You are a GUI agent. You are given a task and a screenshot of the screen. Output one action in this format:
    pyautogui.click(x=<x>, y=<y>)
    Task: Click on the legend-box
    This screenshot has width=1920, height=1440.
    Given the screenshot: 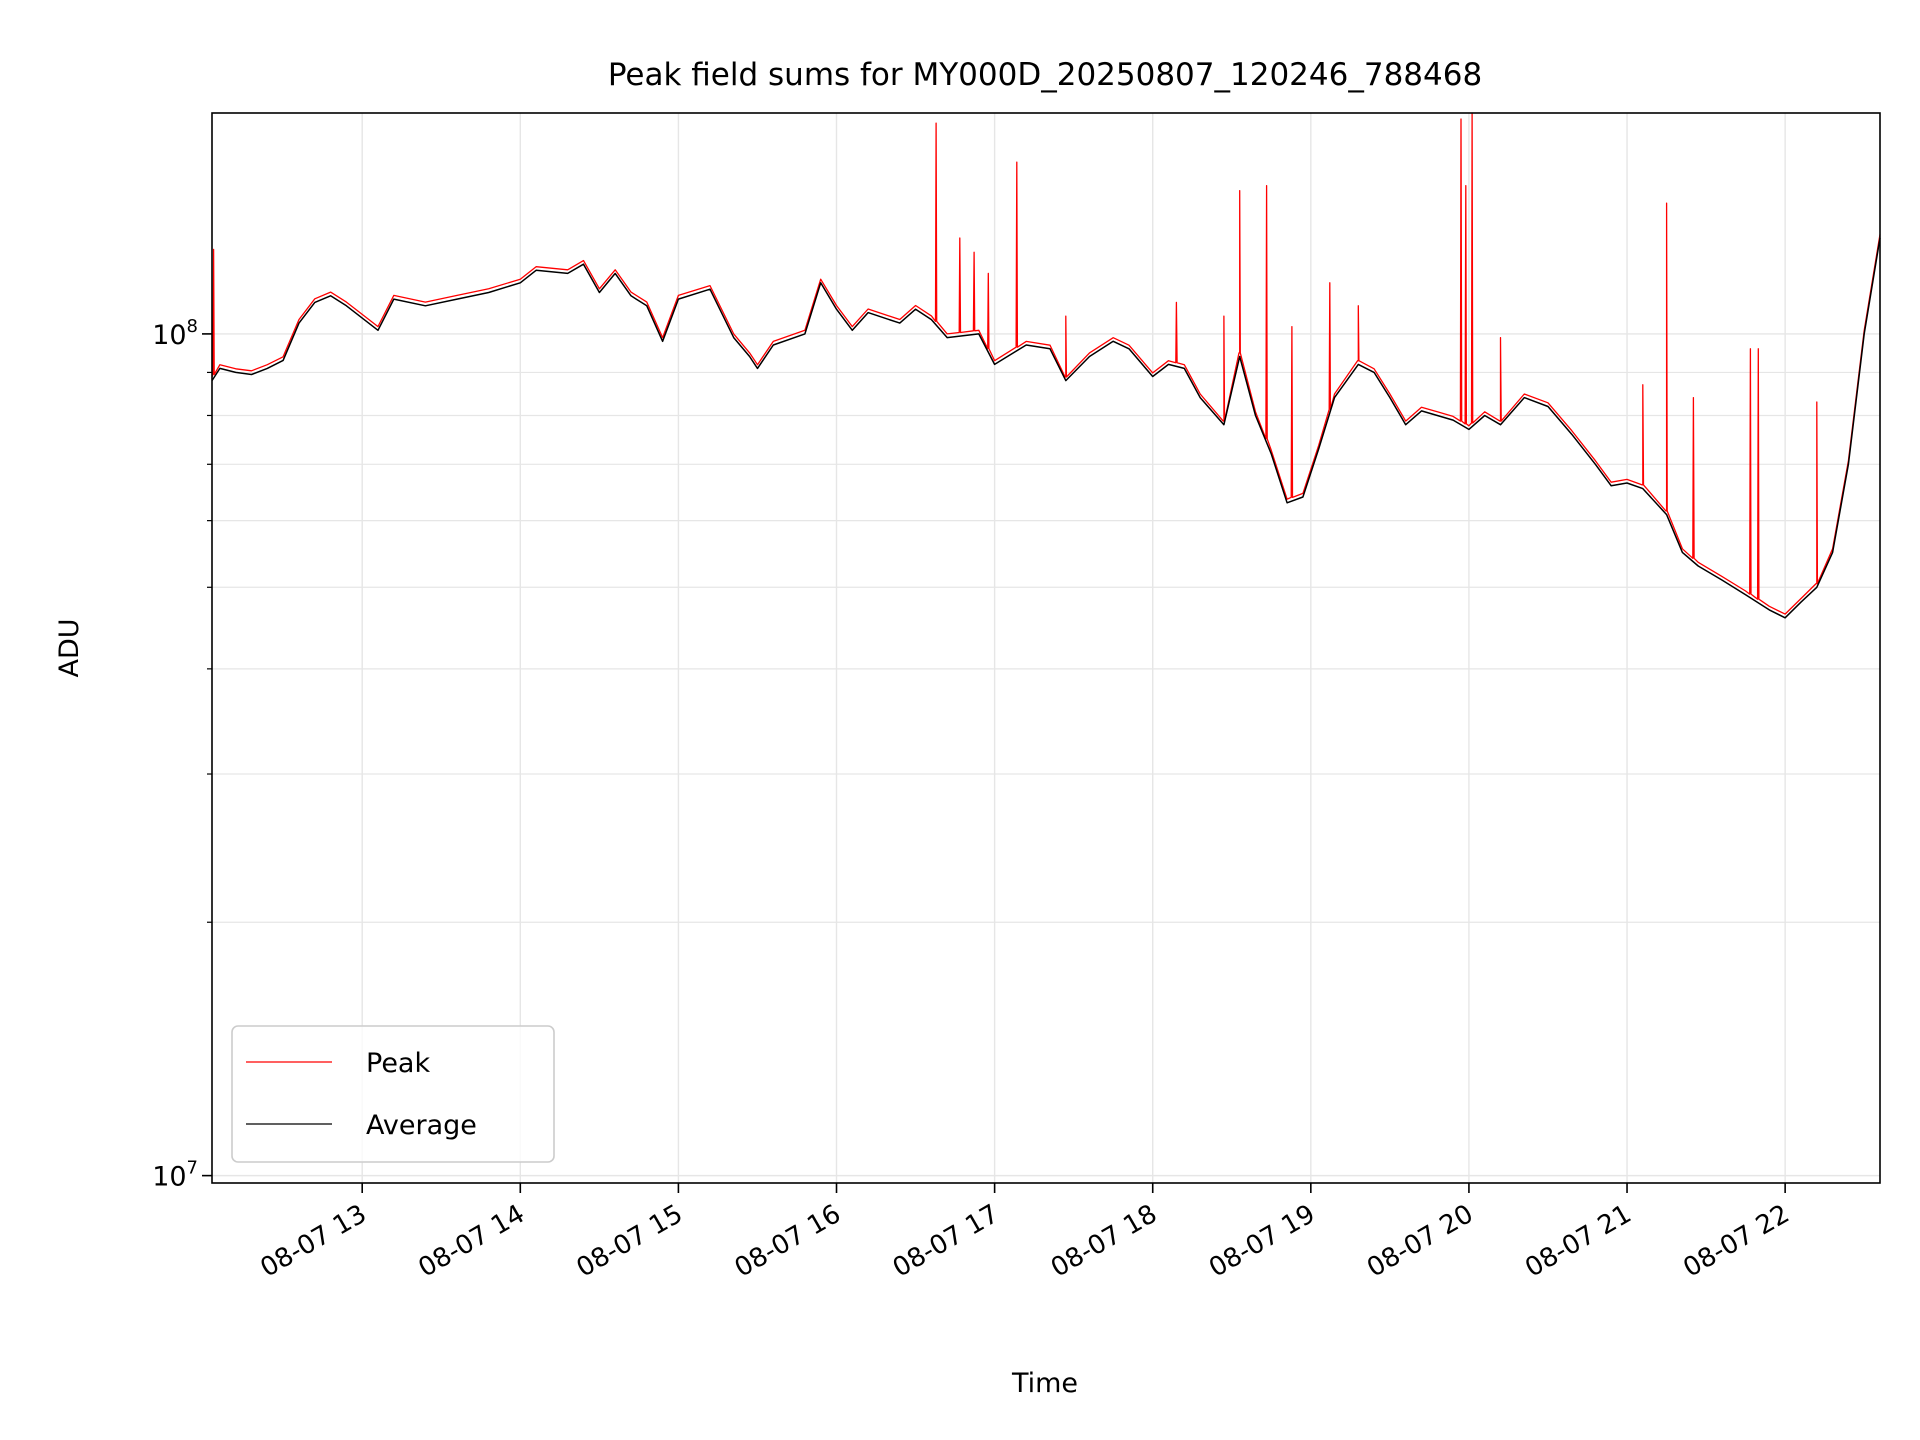 What is the action you would take?
    pyautogui.click(x=393, y=1094)
    